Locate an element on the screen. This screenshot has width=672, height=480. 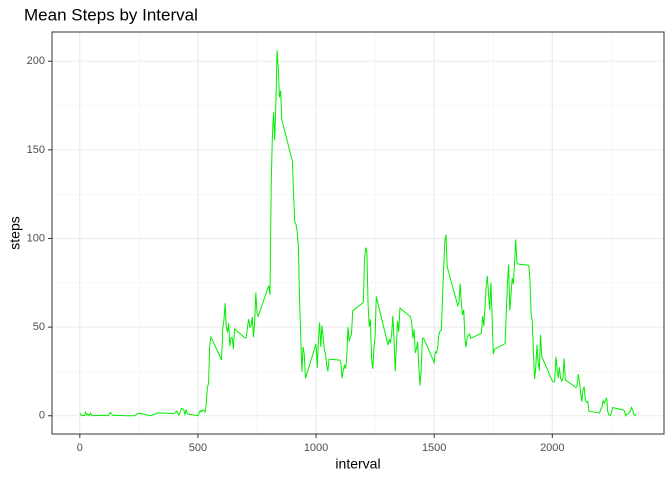
y-tick-label: 50 is located at coordinates (39, 327).